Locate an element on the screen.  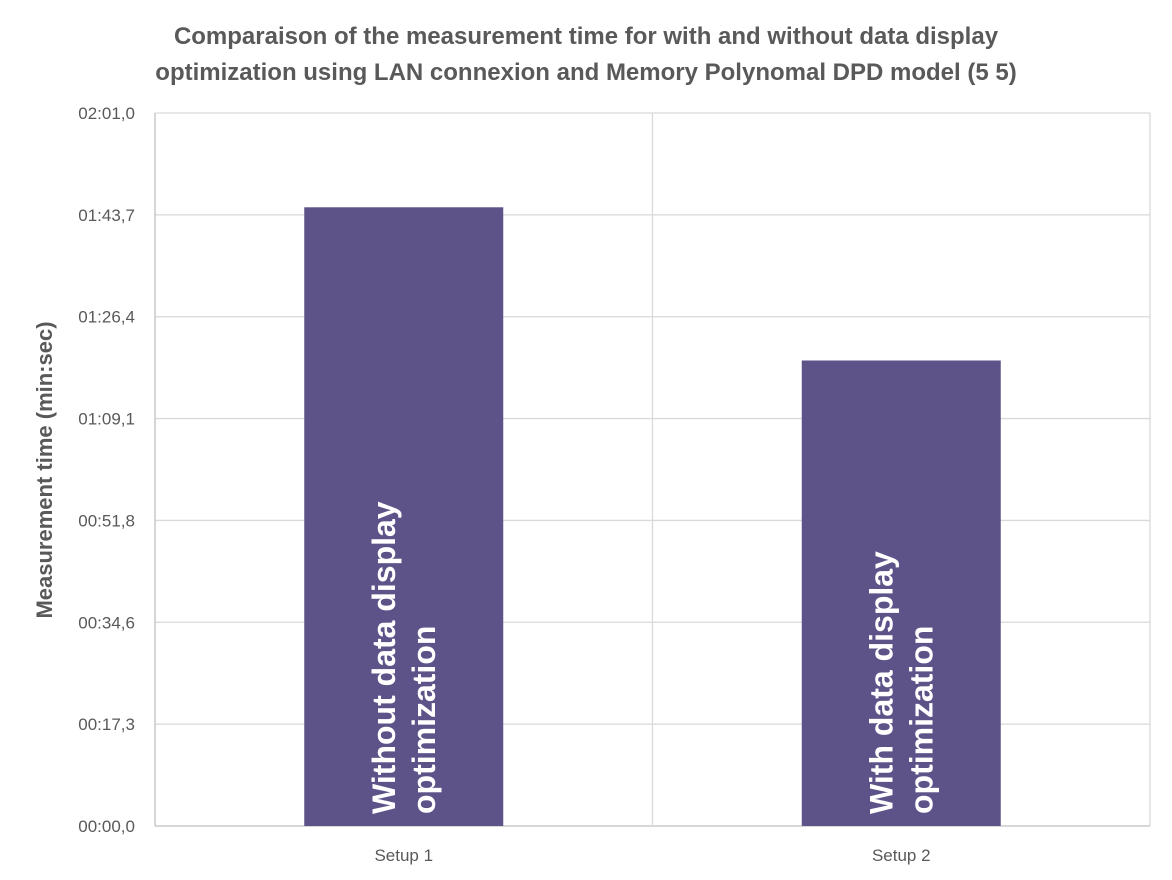
bar-data-label: Without data display optimization is located at coordinates (404, 657).